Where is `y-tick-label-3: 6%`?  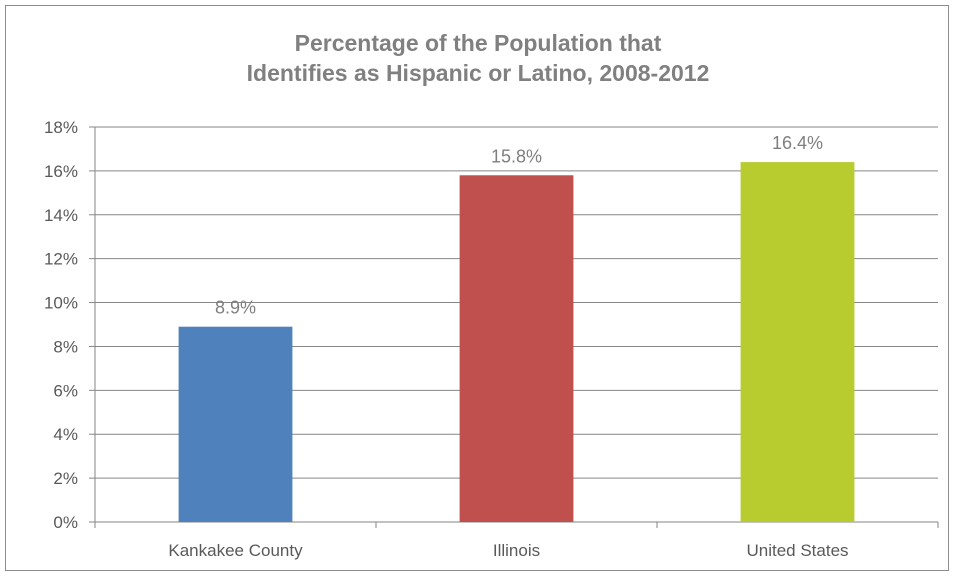 y-tick-label-3: 6% is located at coordinates (65, 390).